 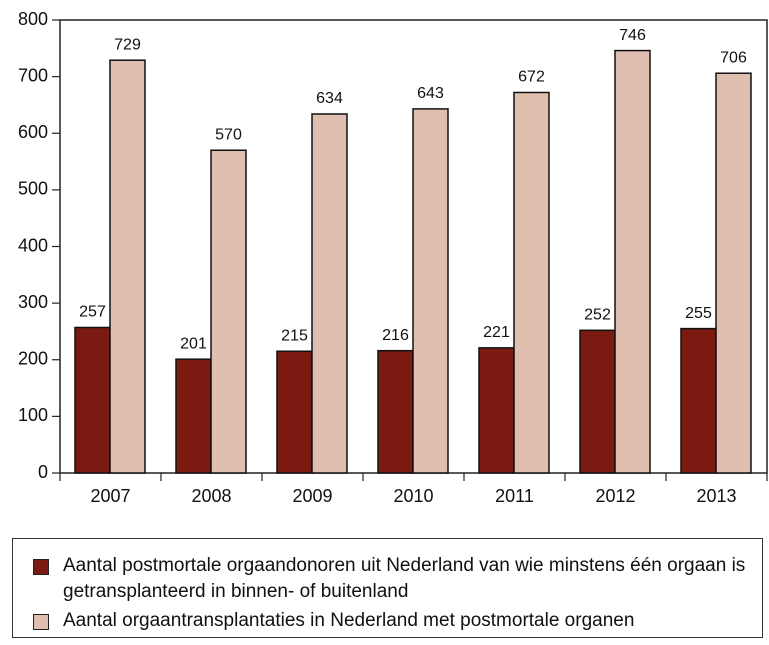 I want to click on x-tick-label: 2008, so click(x=211, y=496).